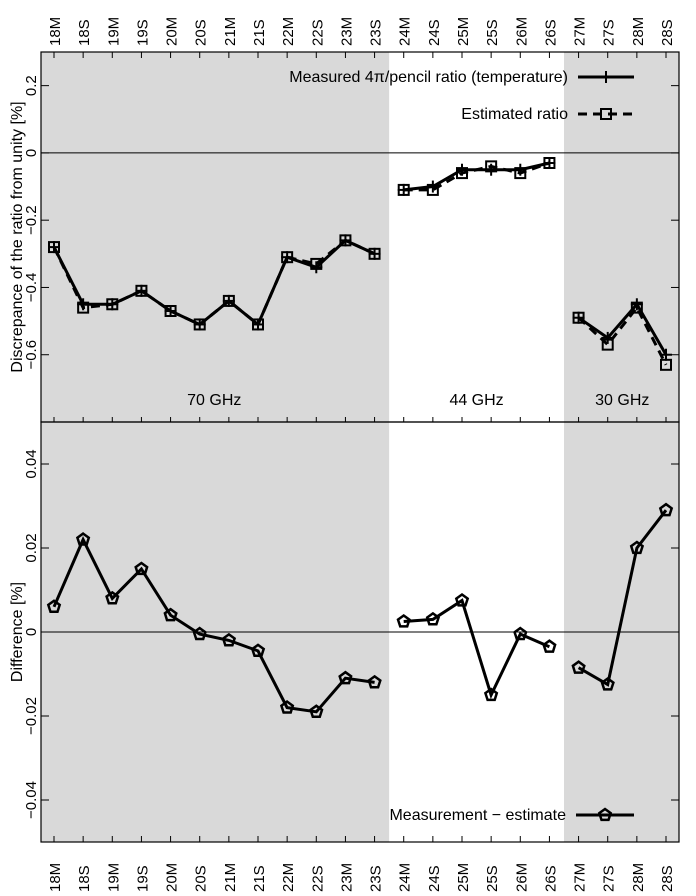 The height and width of the screenshot is (896, 696). What do you see at coordinates (463, 877) in the screenshot?
I see `x-tick-label-bottom-14: 25M` at bounding box center [463, 877].